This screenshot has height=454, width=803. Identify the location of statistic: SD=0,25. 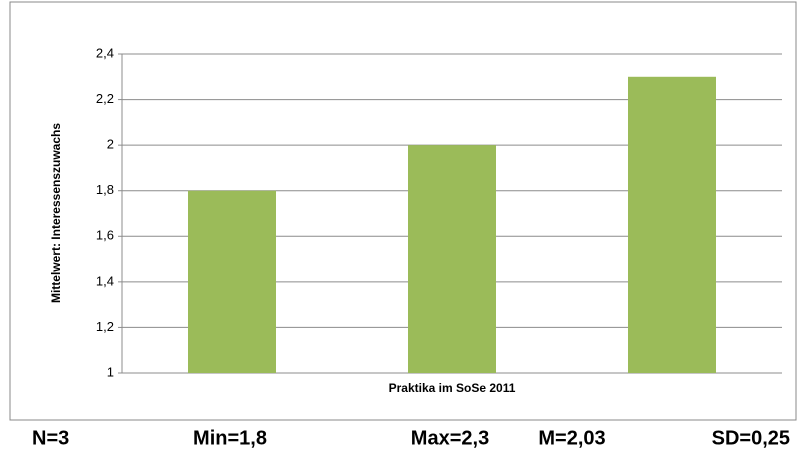
(751, 438).